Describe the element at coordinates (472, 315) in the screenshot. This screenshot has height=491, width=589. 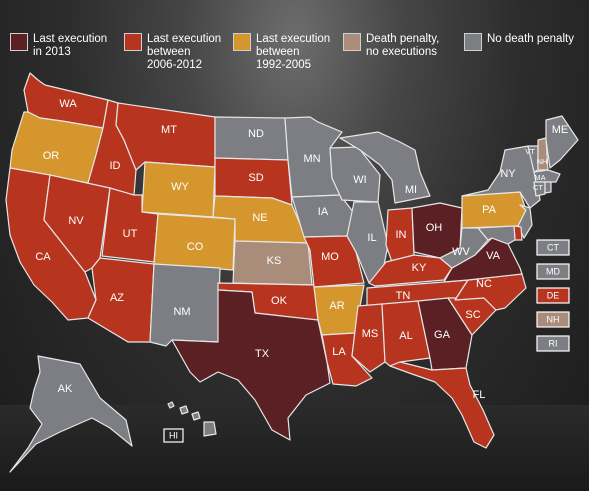
I see `state-label-sc: SC` at that location.